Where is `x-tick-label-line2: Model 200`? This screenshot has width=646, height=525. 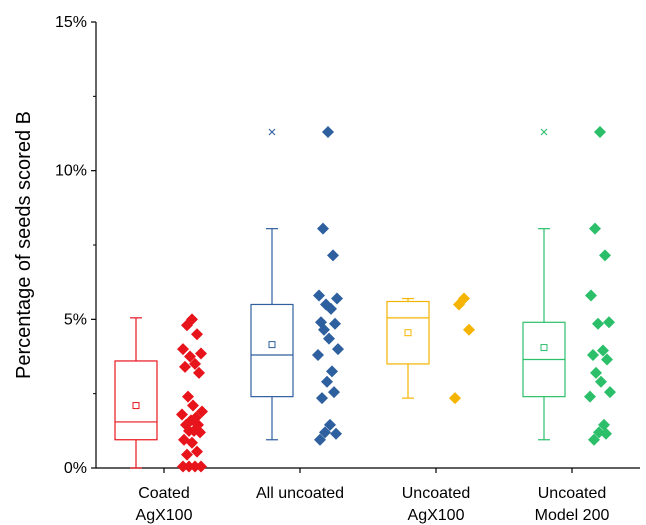 x-tick-label-line2: Model 200 is located at coordinates (572, 515).